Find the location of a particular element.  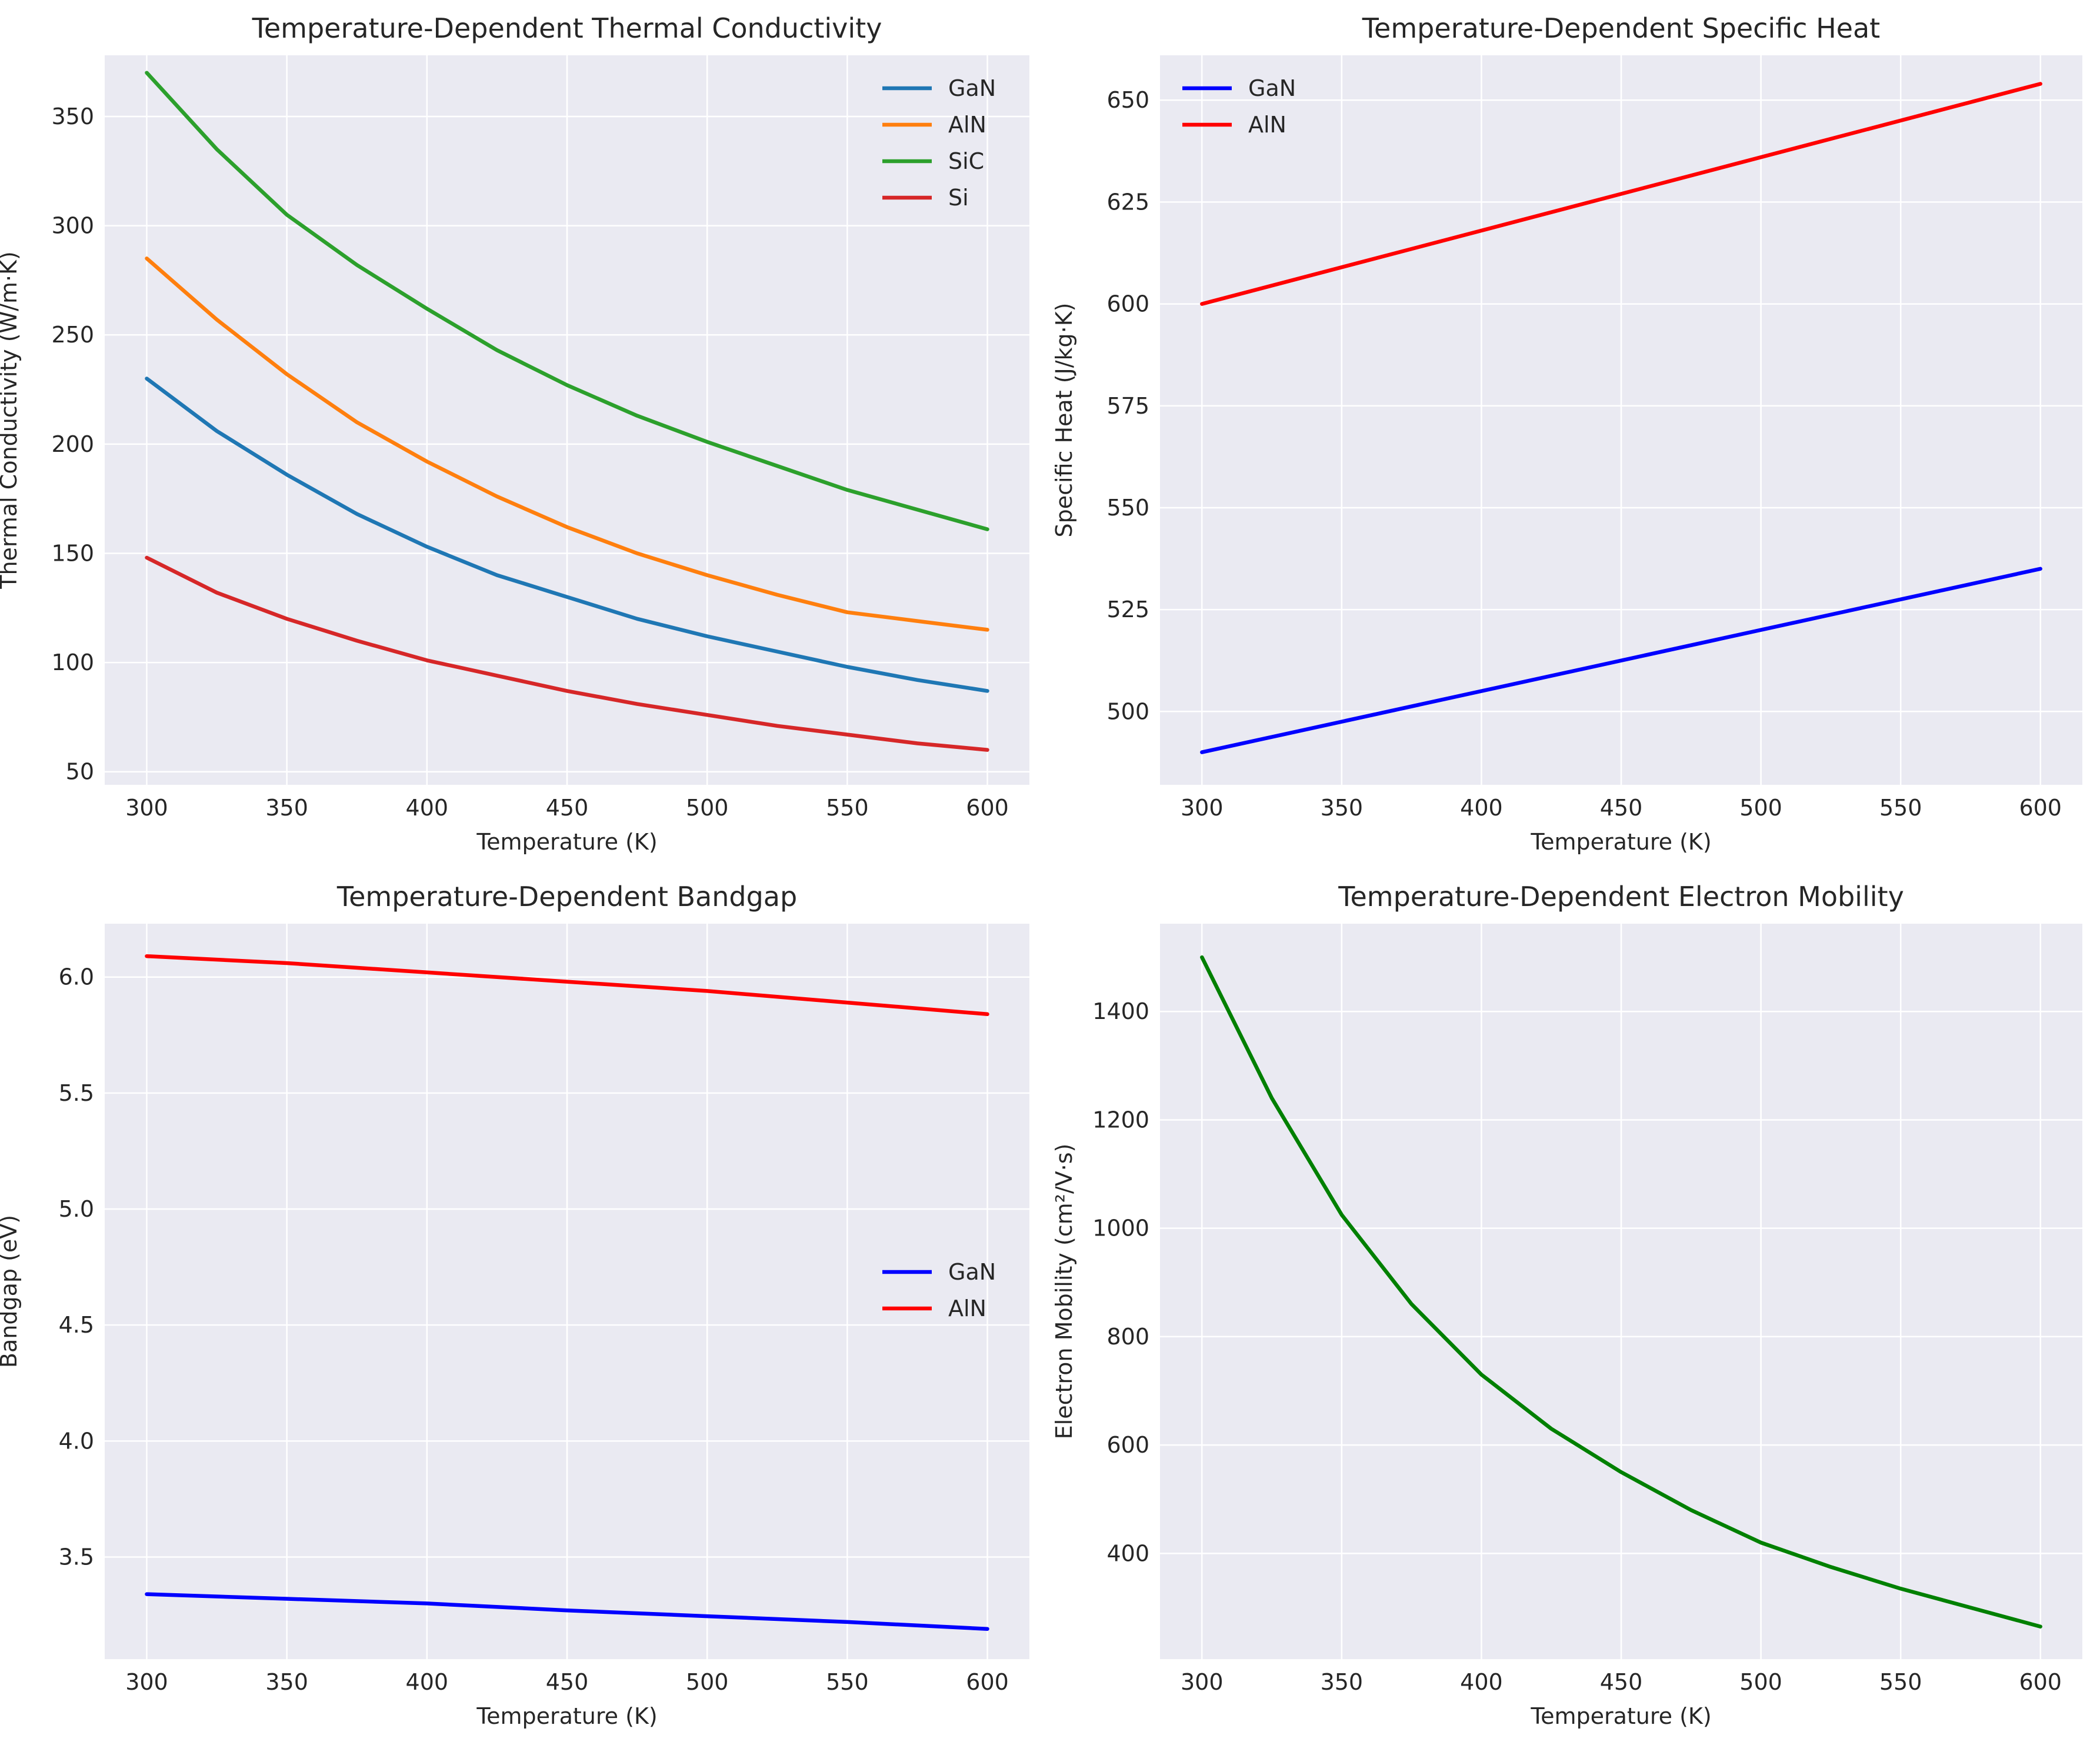

y-tick-label: 4.5 is located at coordinates (76, 1325).